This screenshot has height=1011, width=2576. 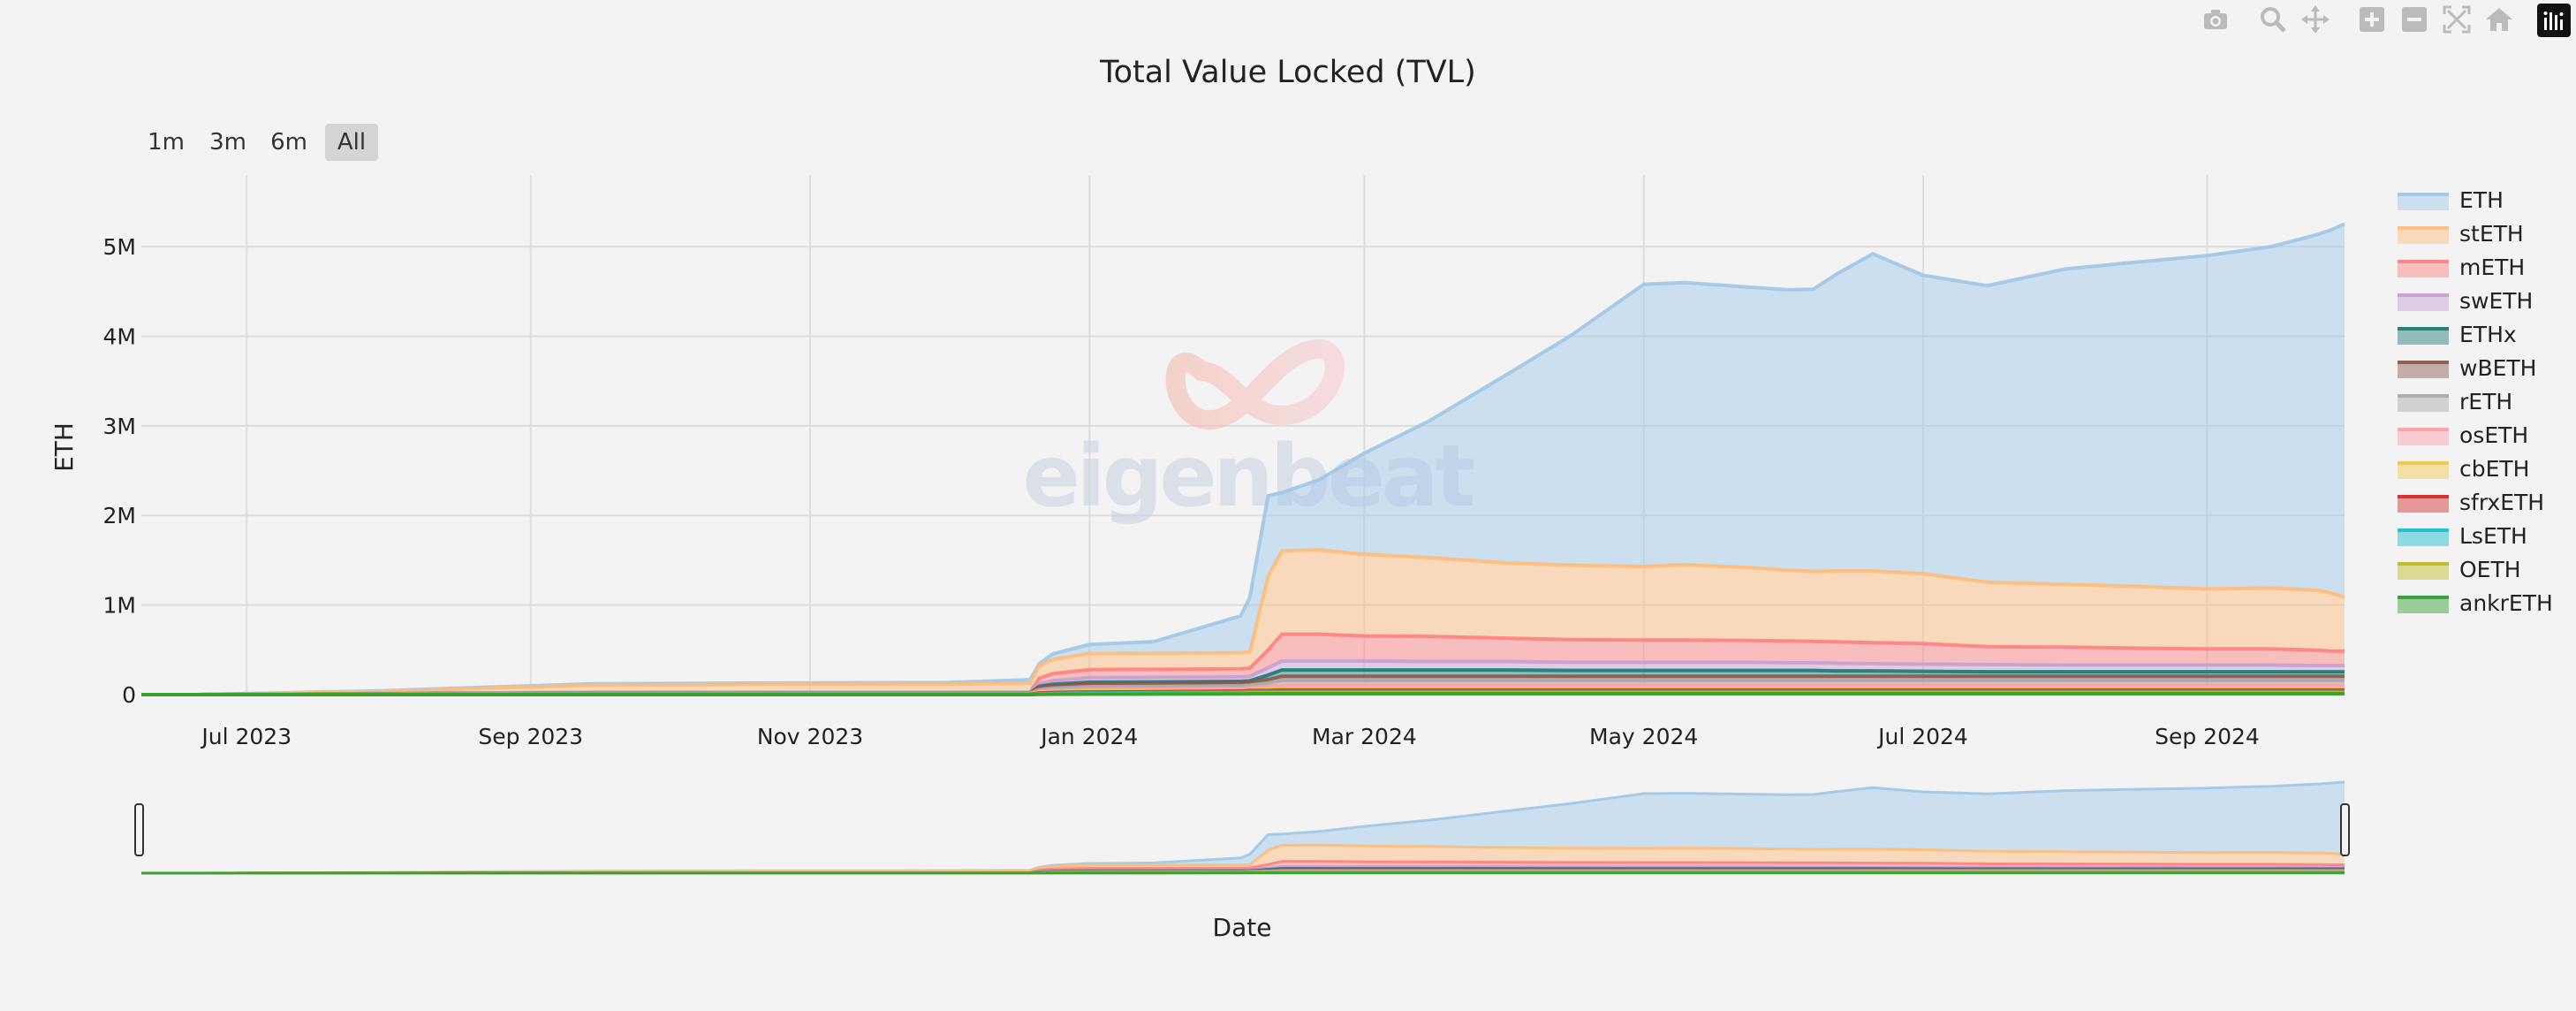 What do you see at coordinates (1288, 72) in the screenshot?
I see `chart-title: Total Value Locked (TVL)` at bounding box center [1288, 72].